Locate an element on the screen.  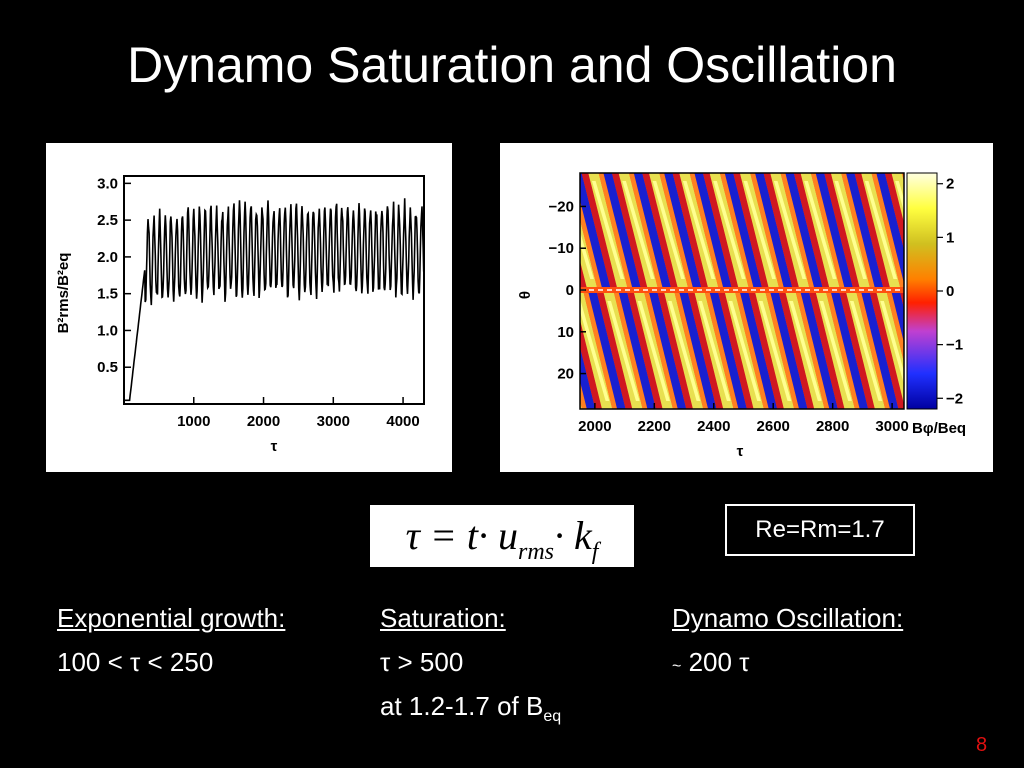
y-axis-label: B²rms/B²eq is located at coordinates (63, 293).